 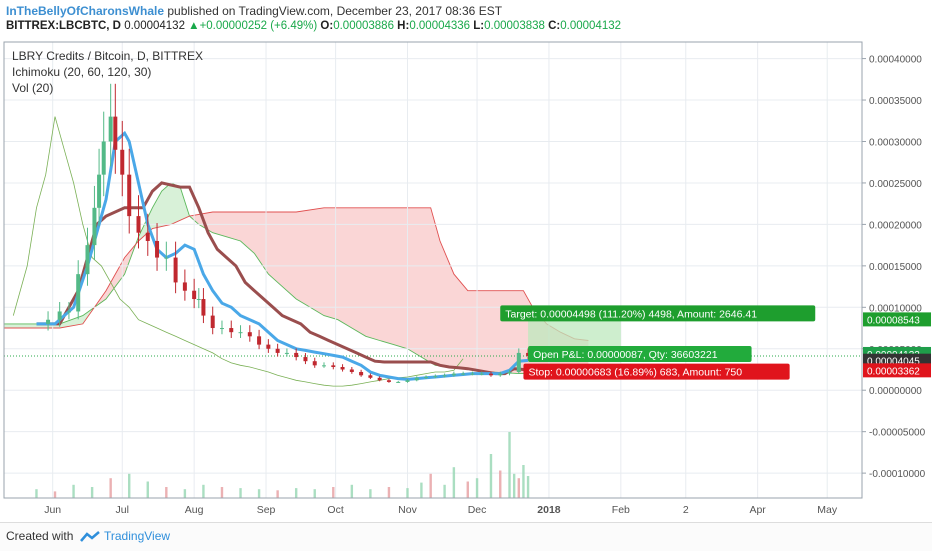 I want to click on tradingview-brand-link: TradingView, so click(x=137, y=536).